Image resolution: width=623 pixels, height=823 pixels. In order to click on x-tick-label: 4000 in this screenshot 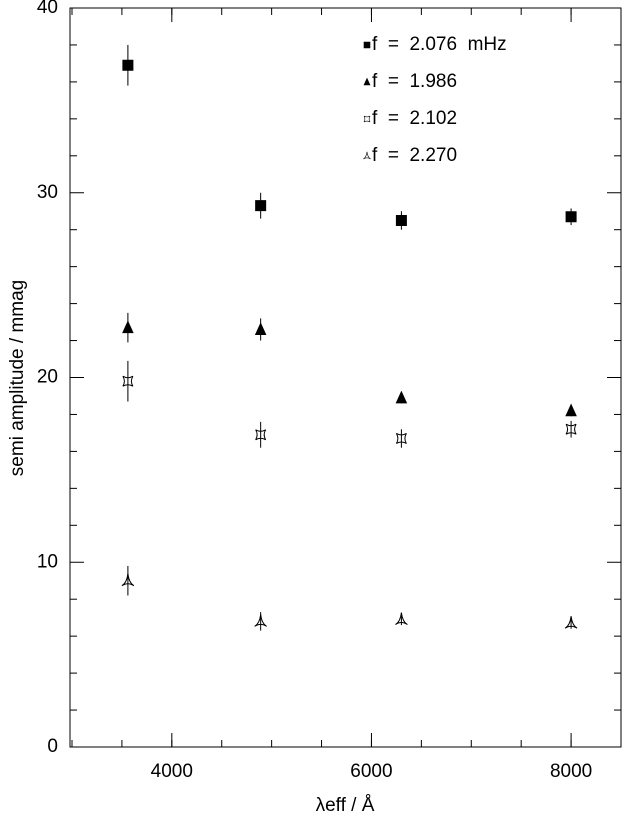, I will do `click(172, 771)`.